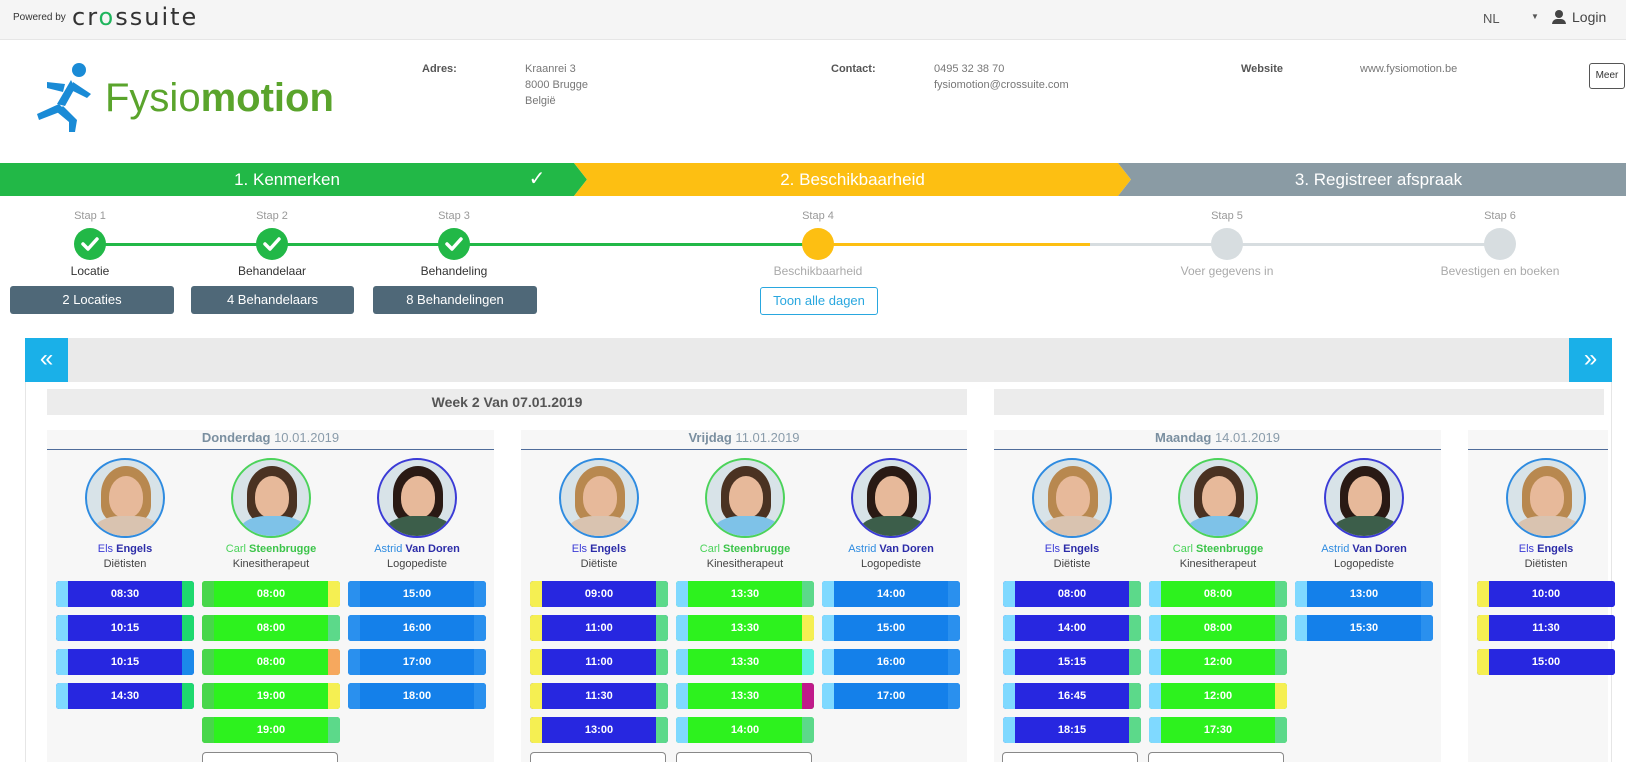 The image size is (1626, 762). Describe the element at coordinates (1546, 594) in the screenshot. I see `time-slot-button: 10:00` at that location.